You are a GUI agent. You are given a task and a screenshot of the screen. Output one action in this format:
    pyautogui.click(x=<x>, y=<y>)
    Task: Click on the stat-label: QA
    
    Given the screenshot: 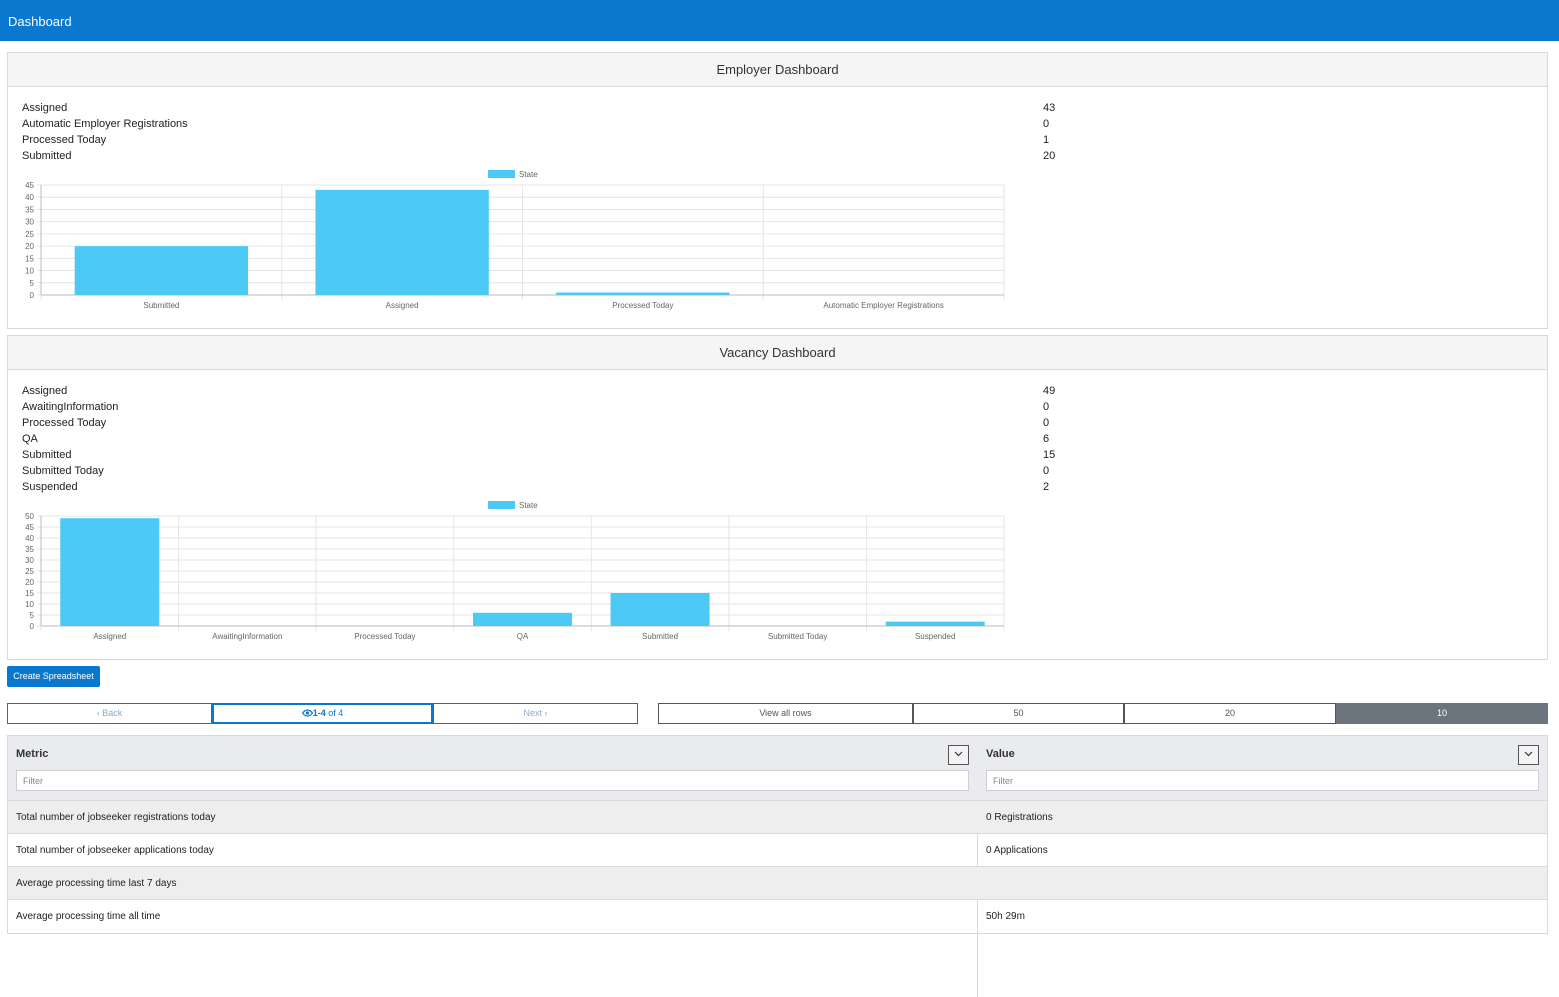 What is the action you would take?
    pyautogui.click(x=30, y=439)
    